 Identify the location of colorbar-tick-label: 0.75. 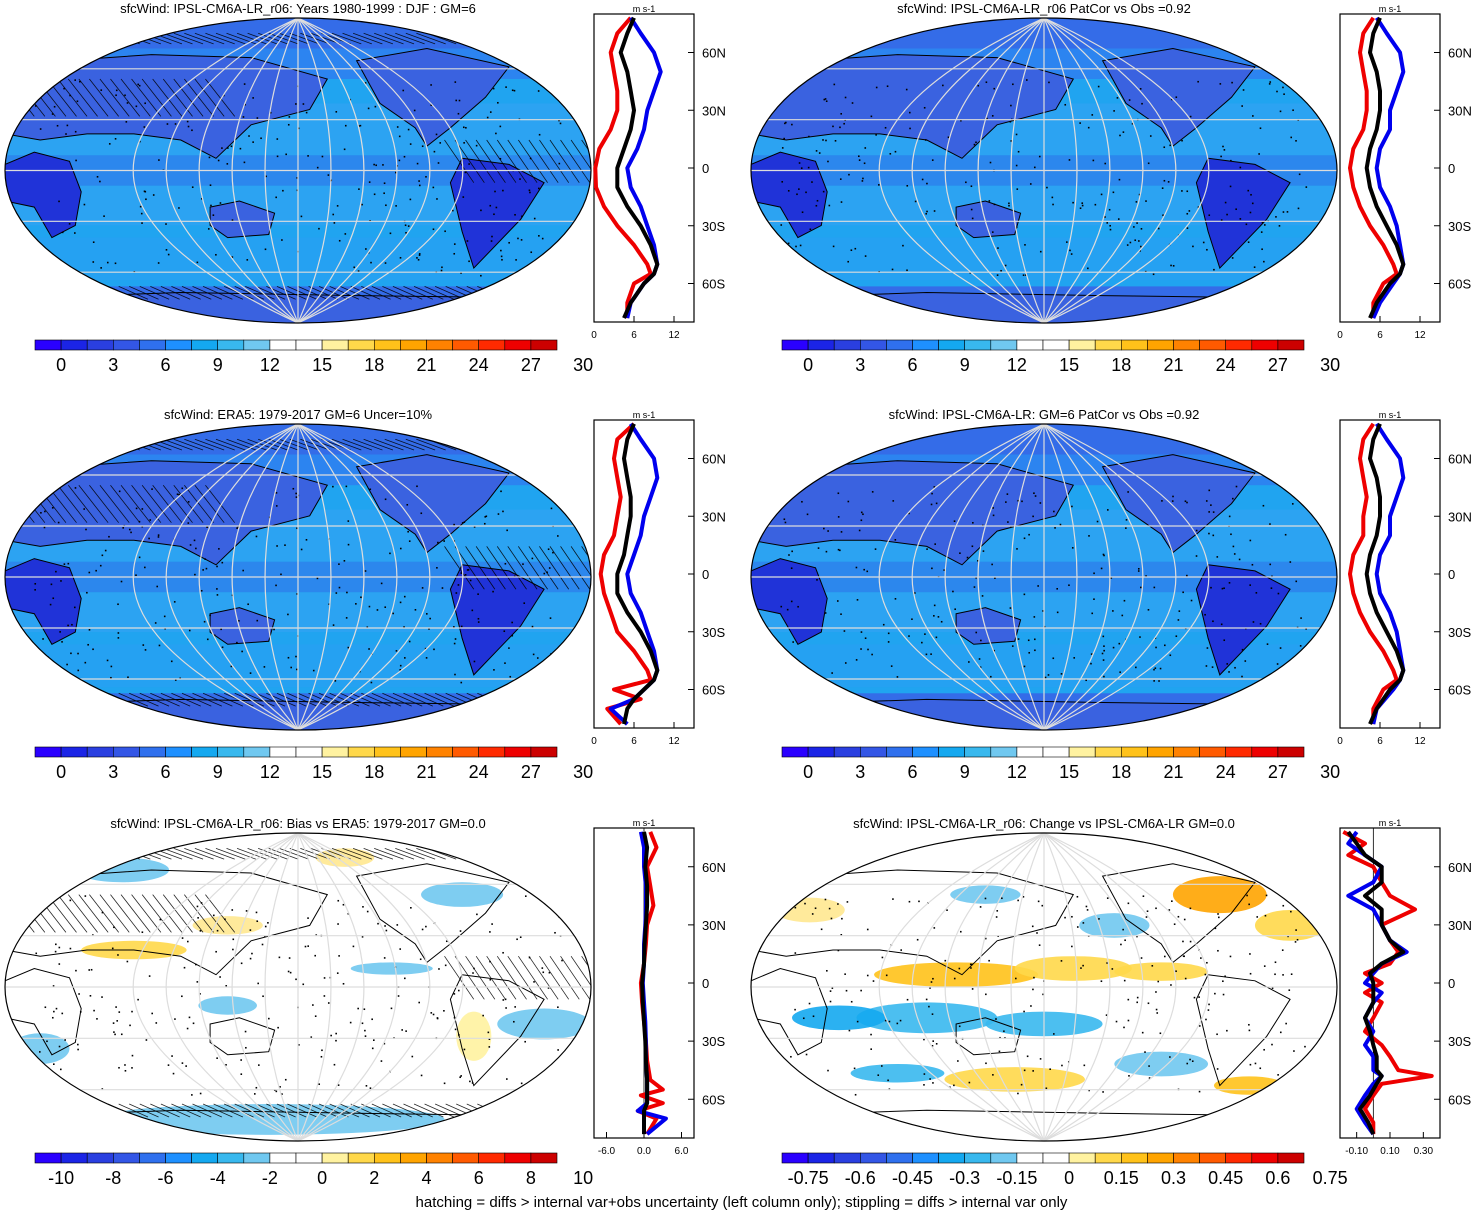
(1330, 1178).